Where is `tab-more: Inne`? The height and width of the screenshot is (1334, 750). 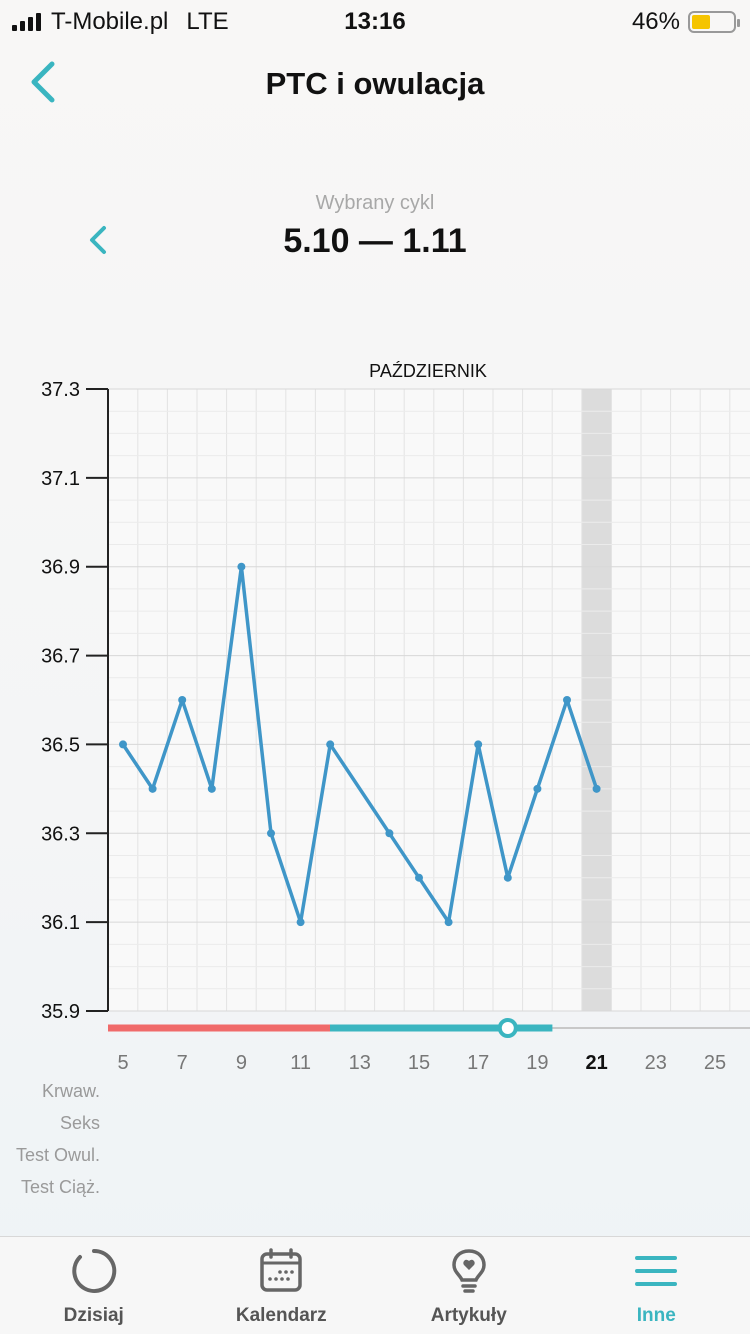 tab-more: Inne is located at coordinates (656, 1285).